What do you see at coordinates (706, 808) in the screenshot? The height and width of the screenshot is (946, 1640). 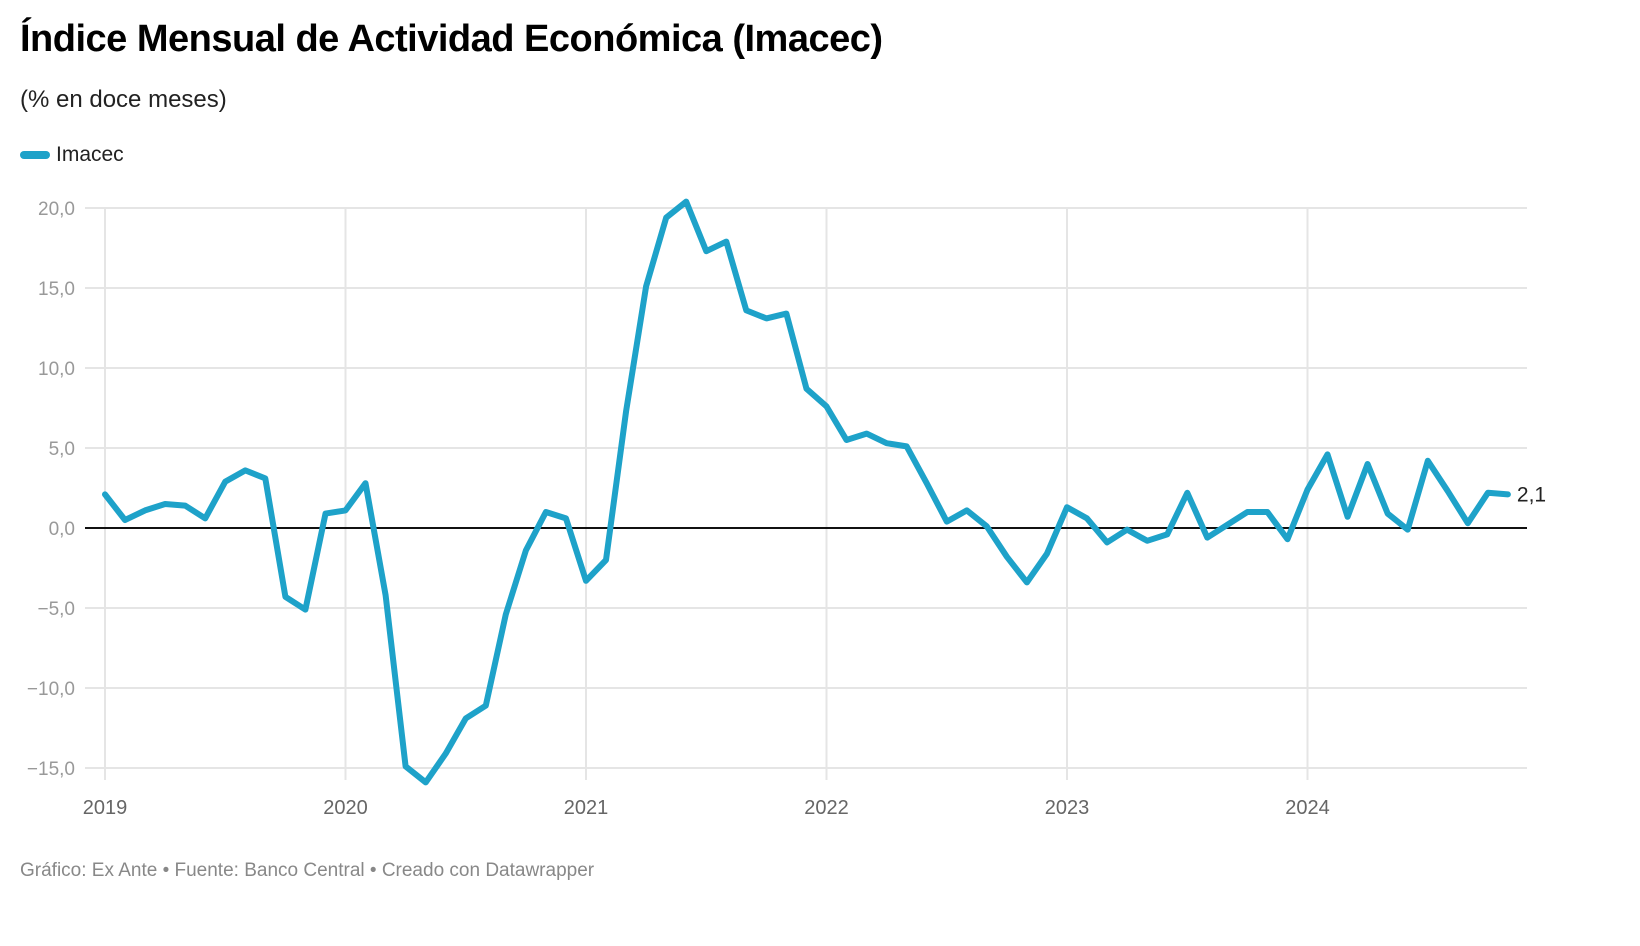 I see `x-axis-ticks: 2019 2020 2021 2022 2023 2024` at bounding box center [706, 808].